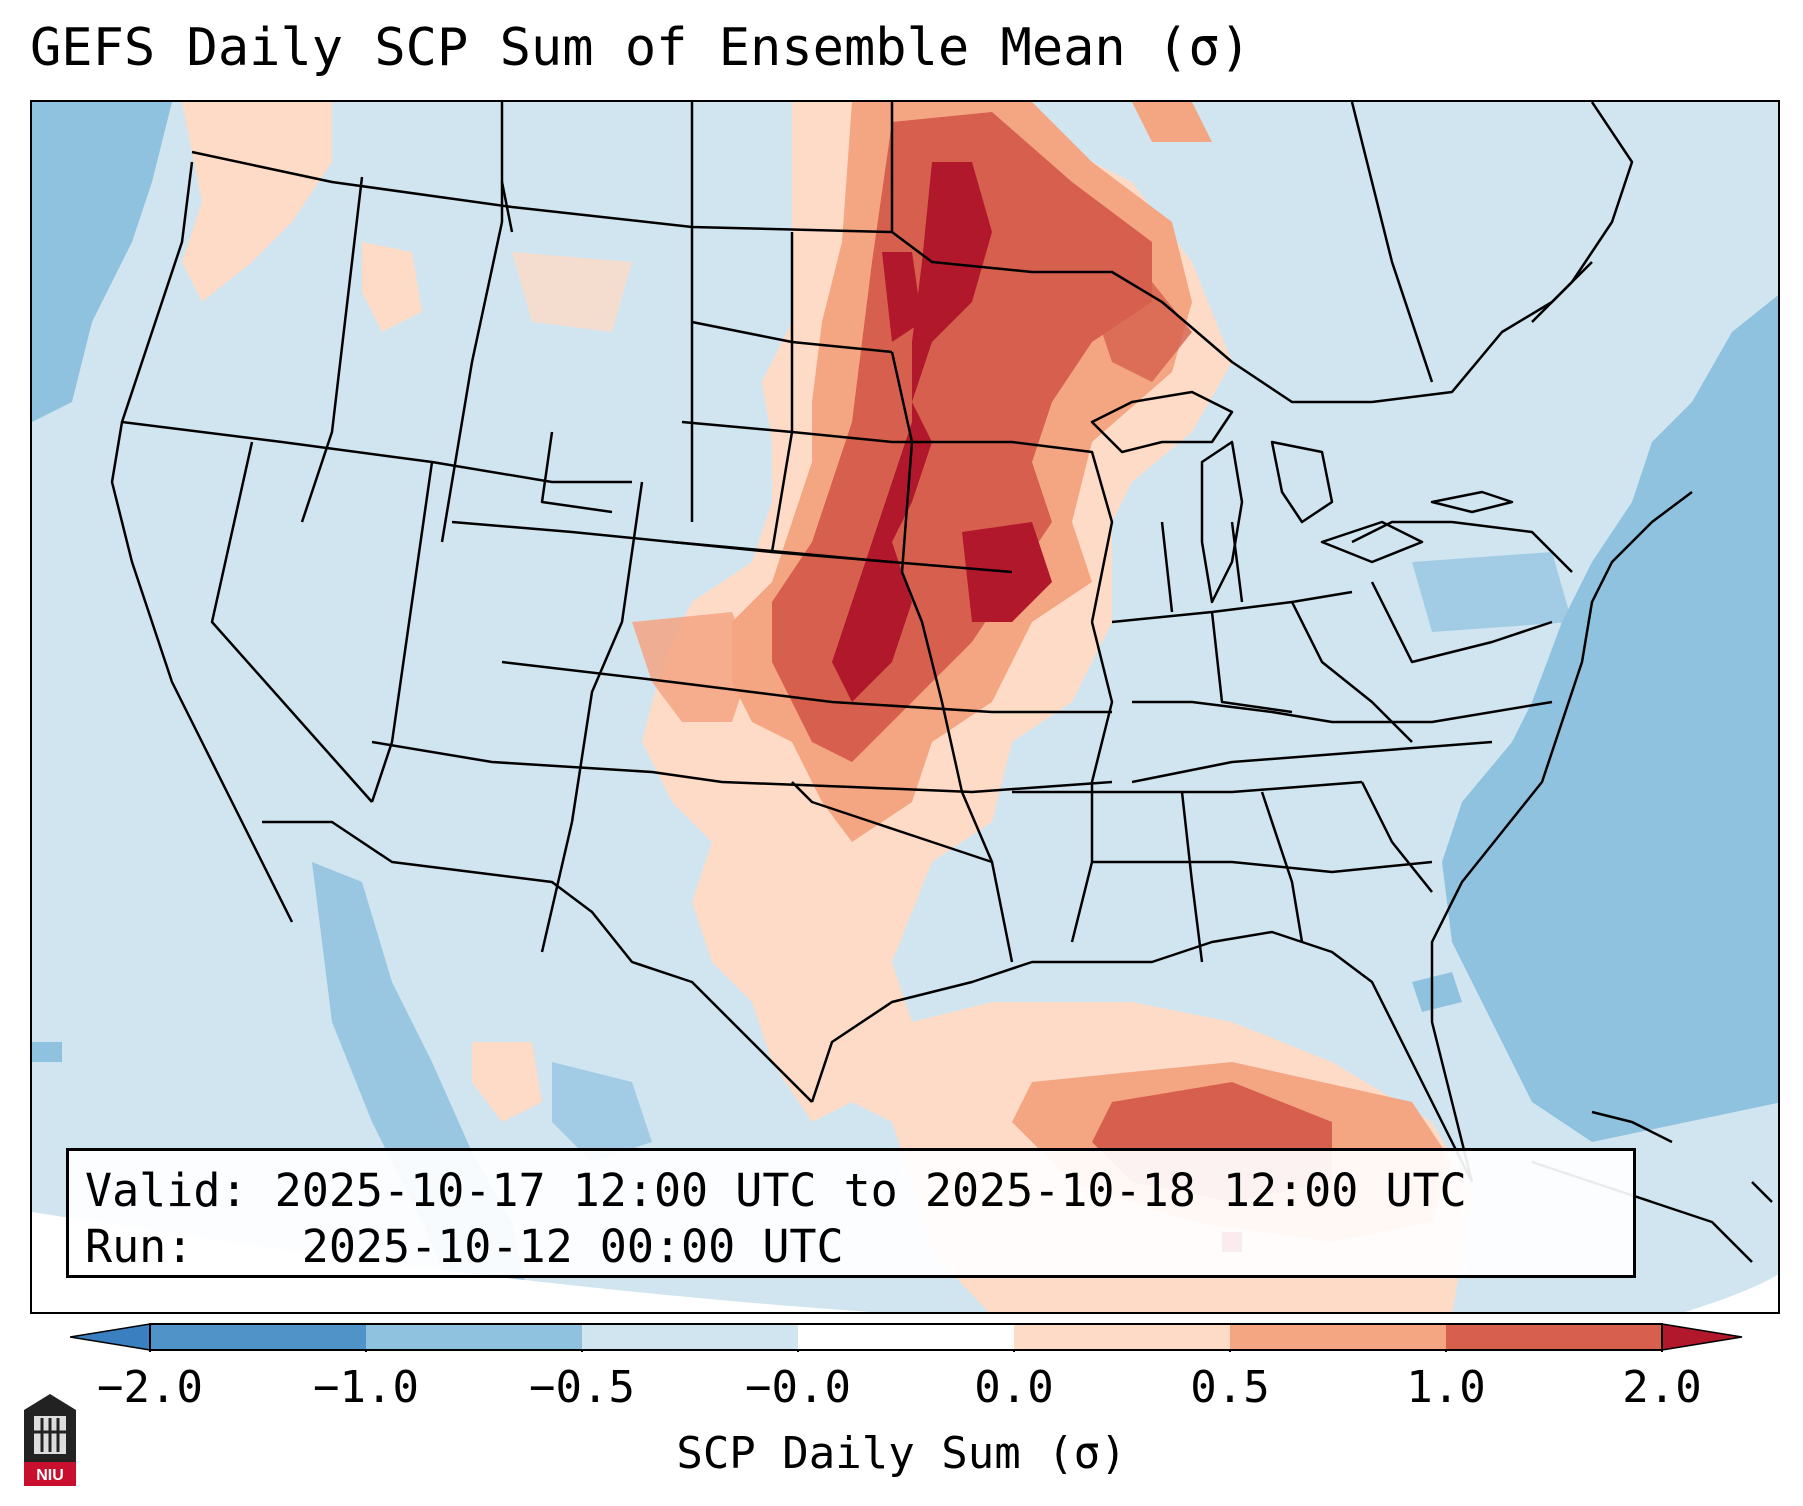 This screenshot has height=1506, width=1803. I want to click on colorbar-under-arrow, so click(110, 1337).